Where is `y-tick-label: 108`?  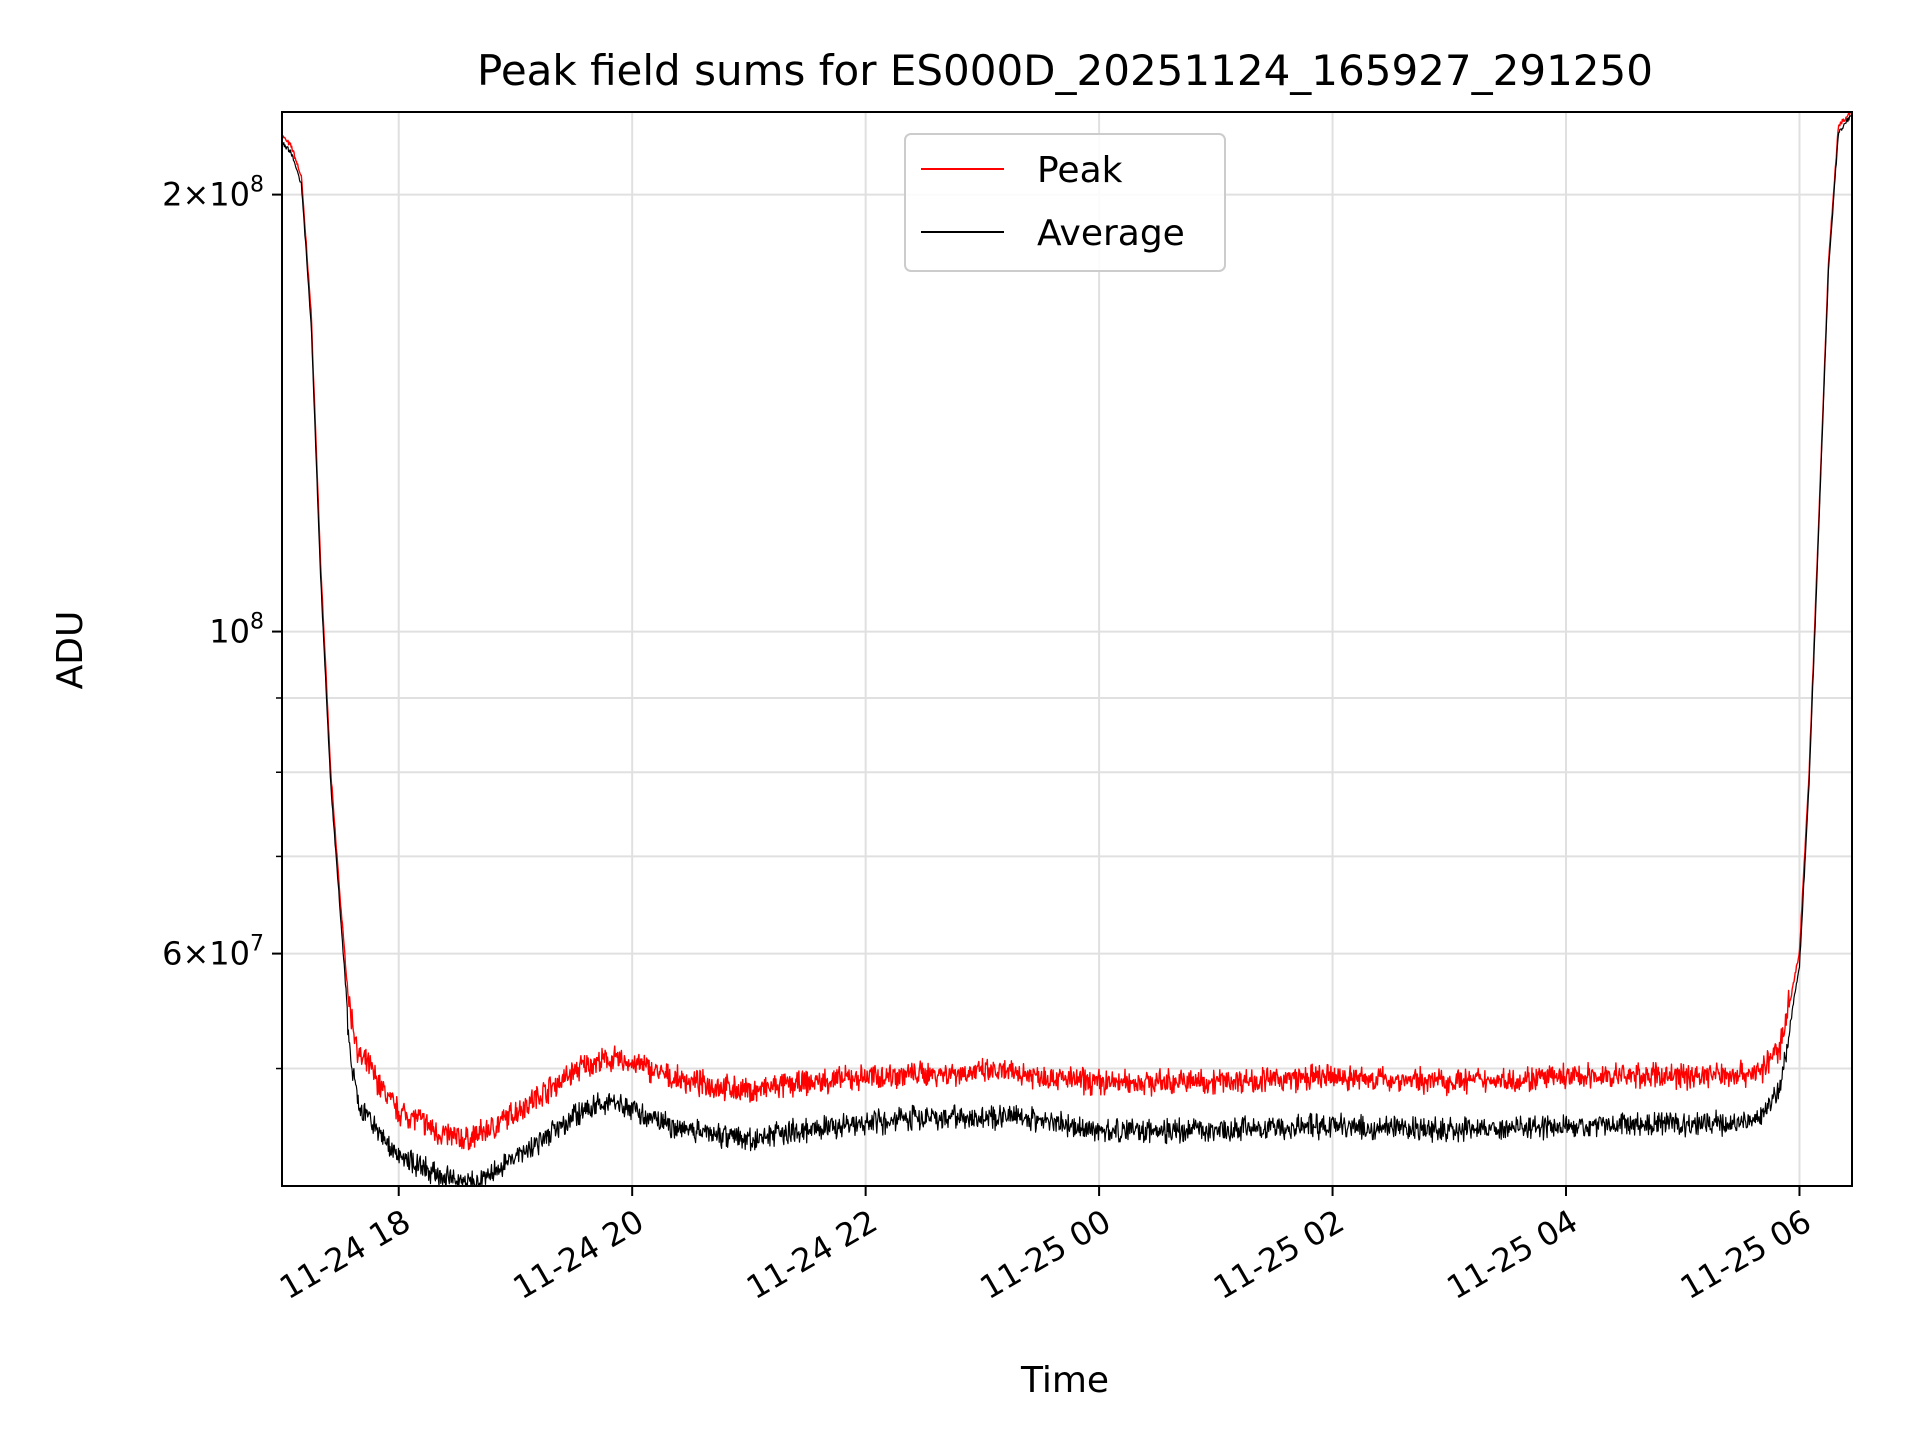
y-tick-label: 108 is located at coordinates (236, 630).